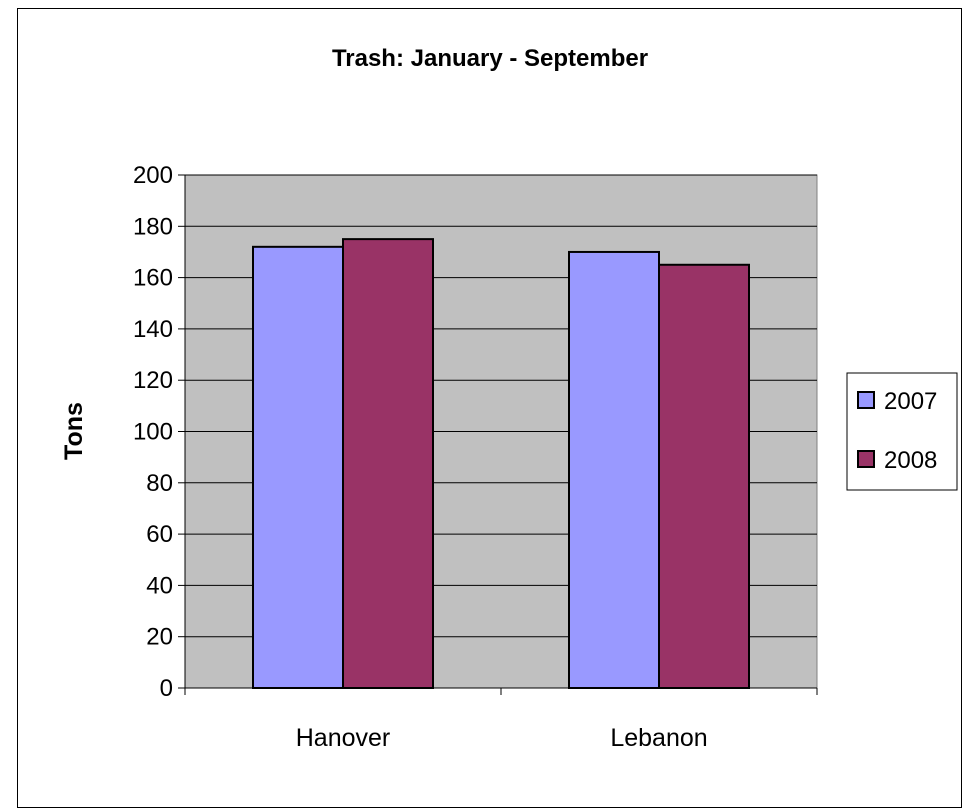 This screenshot has width=970, height=808. Describe the element at coordinates (388, 463) in the screenshot. I see `bar-2008-hanover` at that location.